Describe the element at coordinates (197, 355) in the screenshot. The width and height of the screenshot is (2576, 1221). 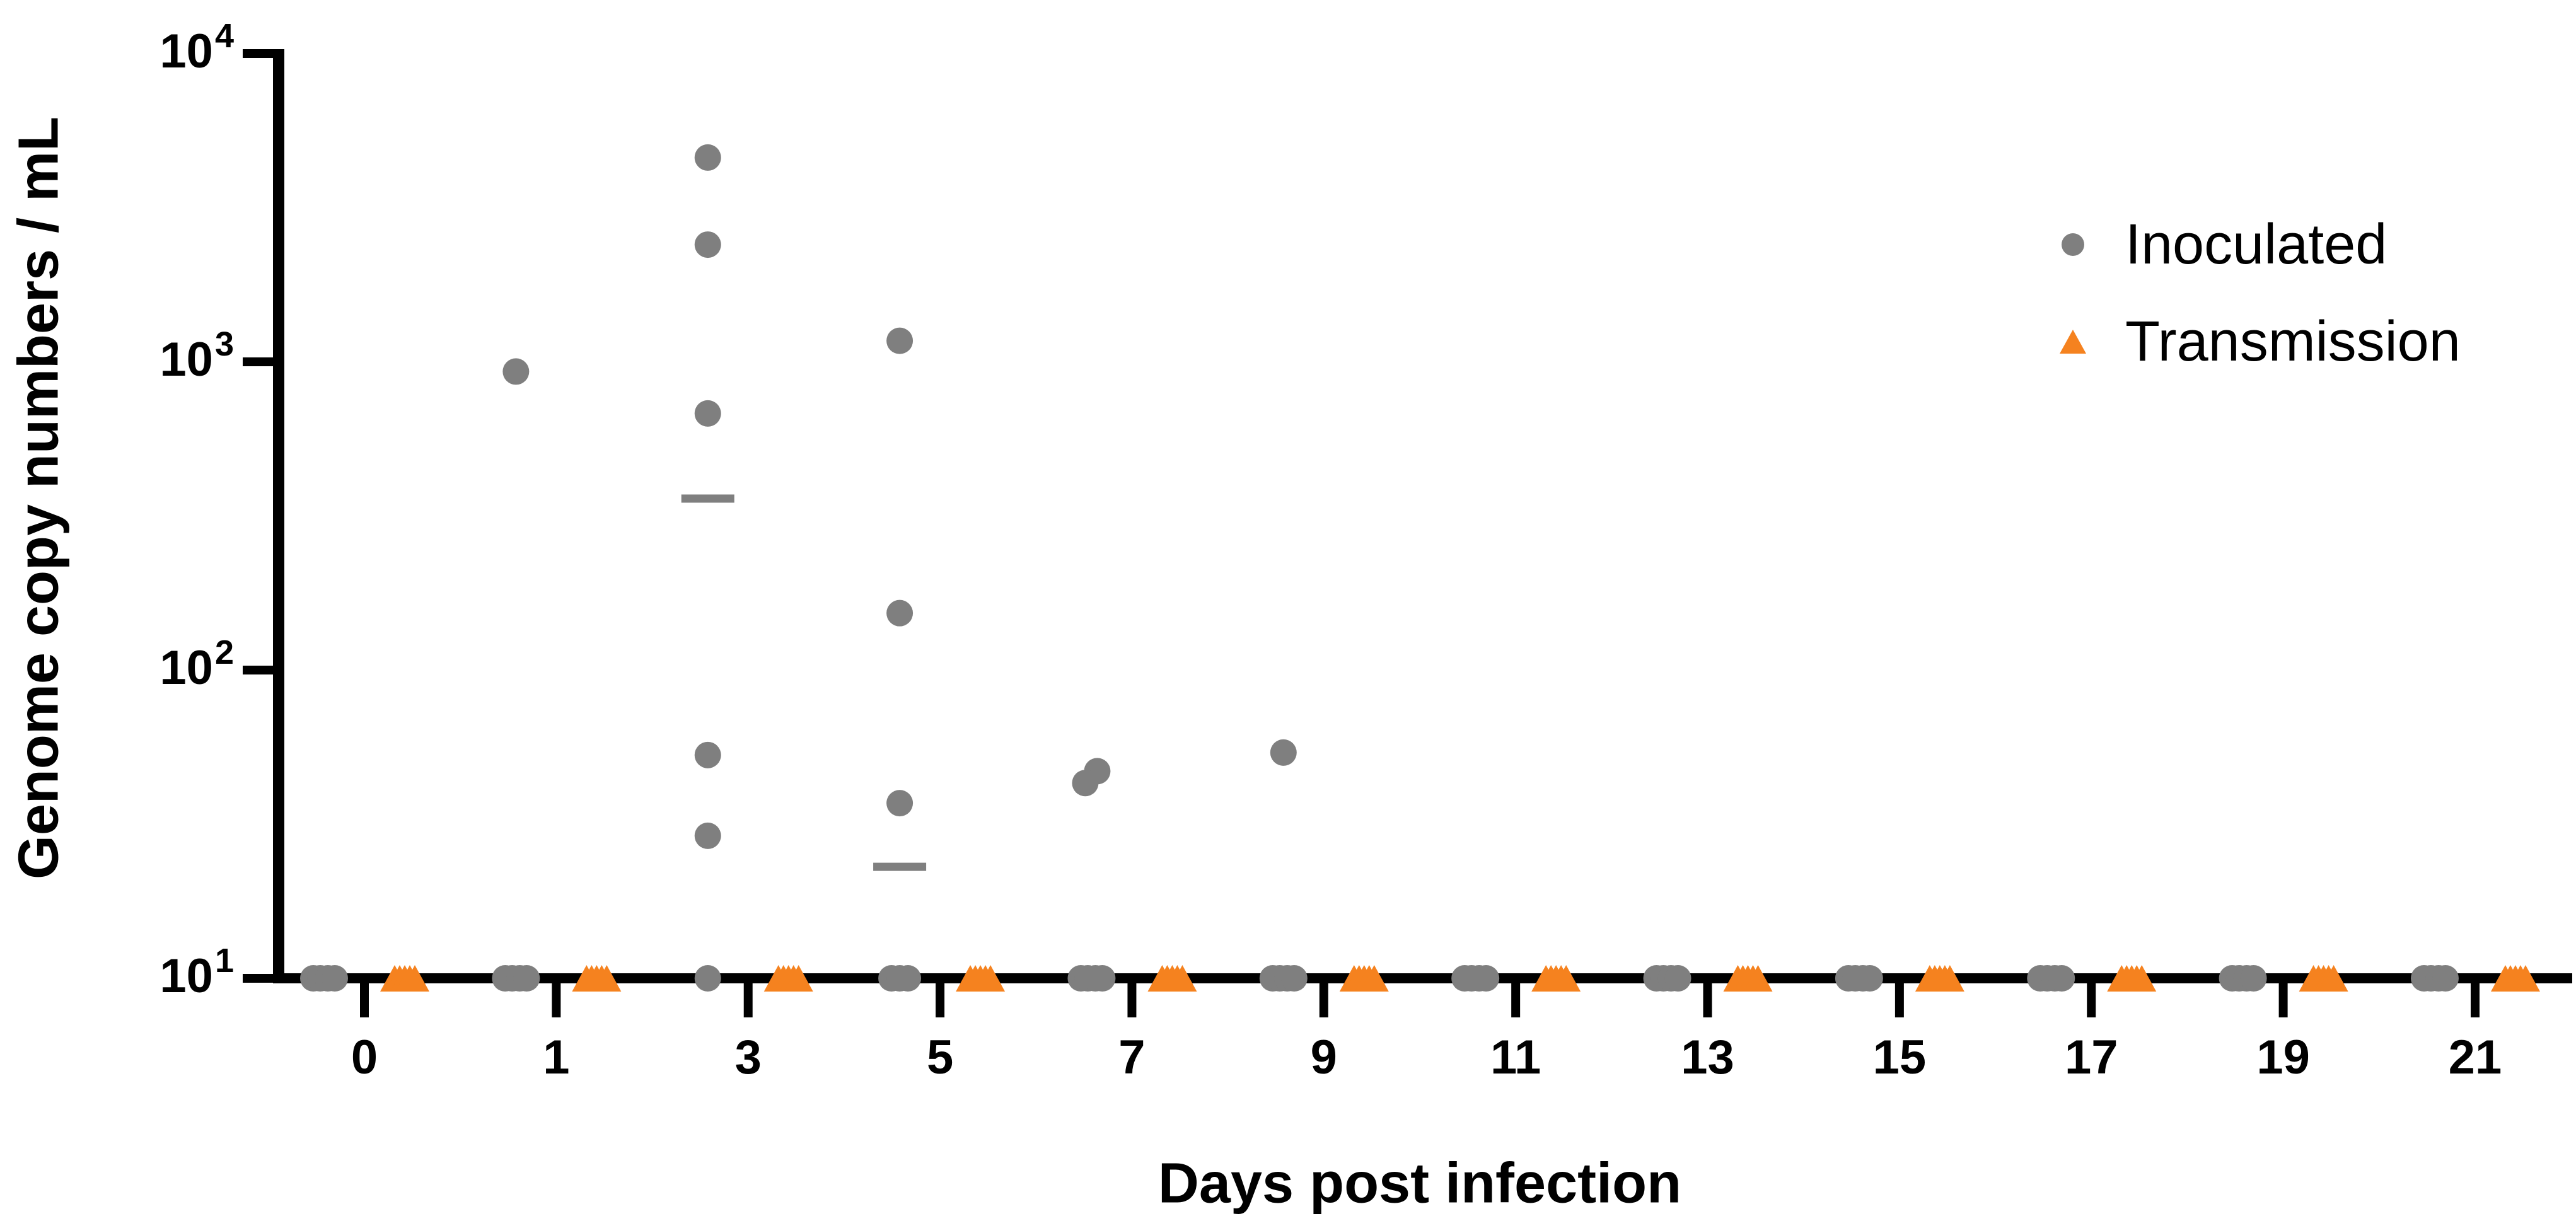
I see `y-tick-label: 10³` at that location.